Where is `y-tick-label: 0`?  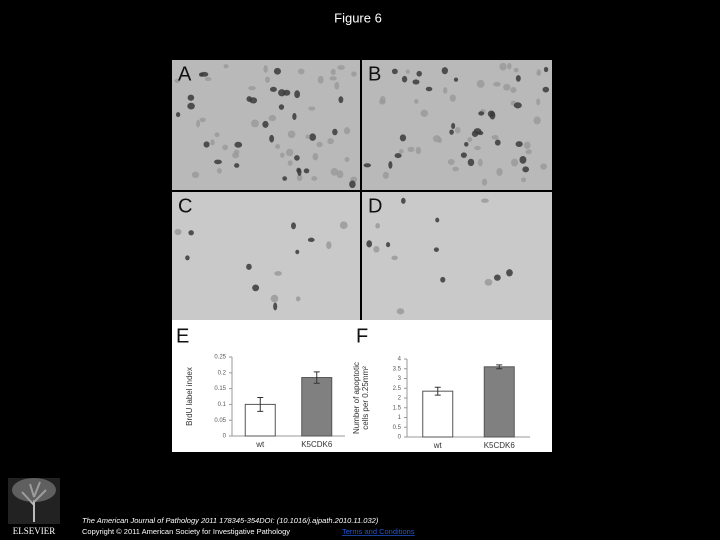 y-tick-label: 0 is located at coordinates (225, 437).